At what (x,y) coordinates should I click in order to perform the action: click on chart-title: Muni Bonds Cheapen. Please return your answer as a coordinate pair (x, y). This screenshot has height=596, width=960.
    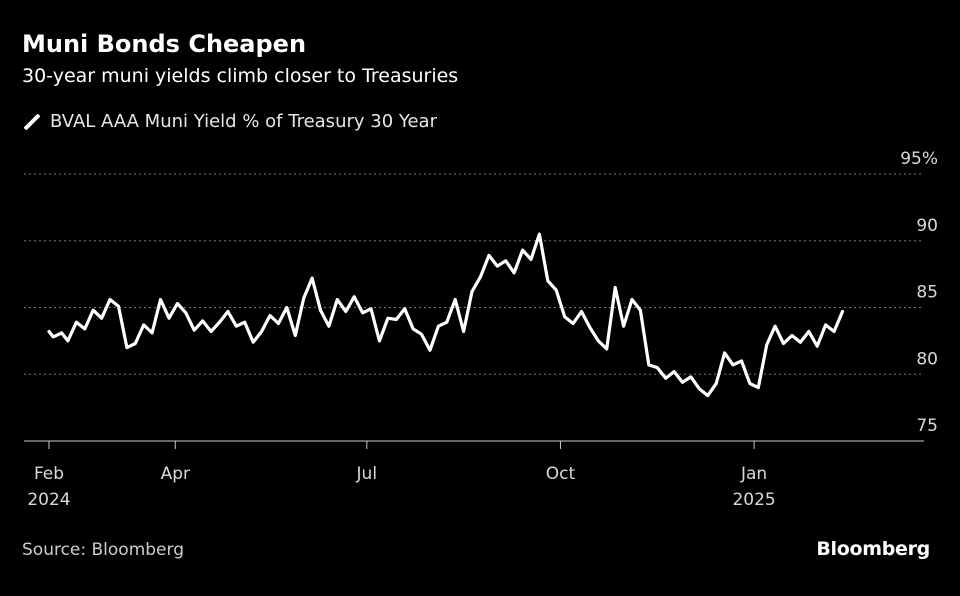
    Looking at the image, I should click on (164, 44).